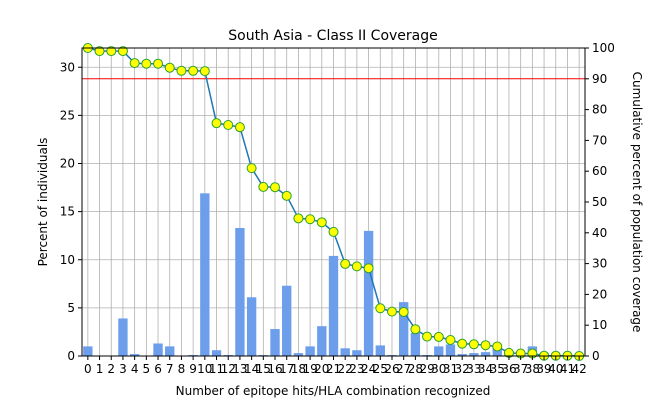  I want to click on x-tick-label: 29, so click(426, 369).